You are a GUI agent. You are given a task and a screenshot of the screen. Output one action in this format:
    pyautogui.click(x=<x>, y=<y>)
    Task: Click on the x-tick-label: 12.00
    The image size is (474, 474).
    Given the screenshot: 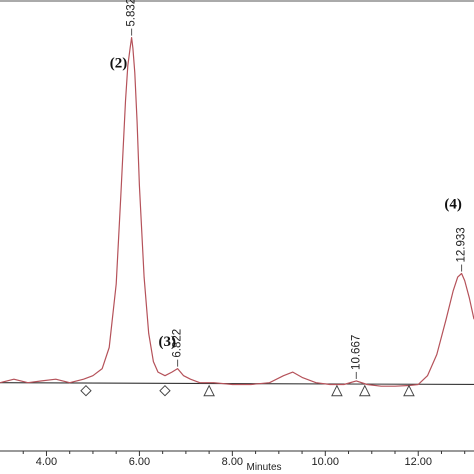 What is the action you would take?
    pyautogui.click(x=418, y=462)
    